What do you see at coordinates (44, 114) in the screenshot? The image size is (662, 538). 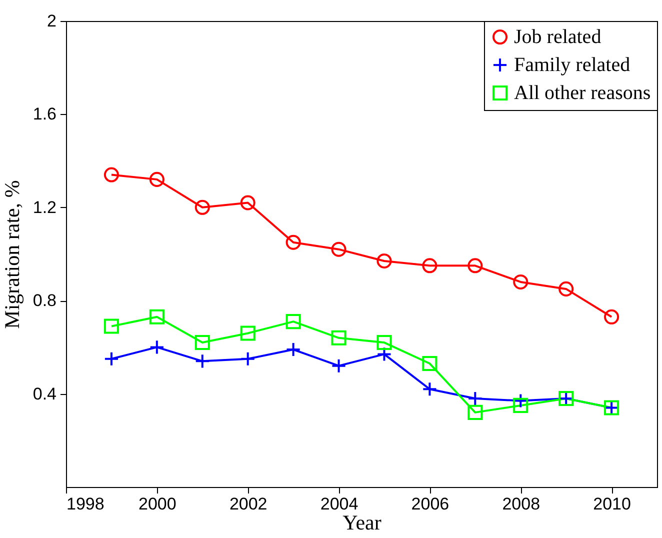 I see `y-tick-label: 1.6` at bounding box center [44, 114].